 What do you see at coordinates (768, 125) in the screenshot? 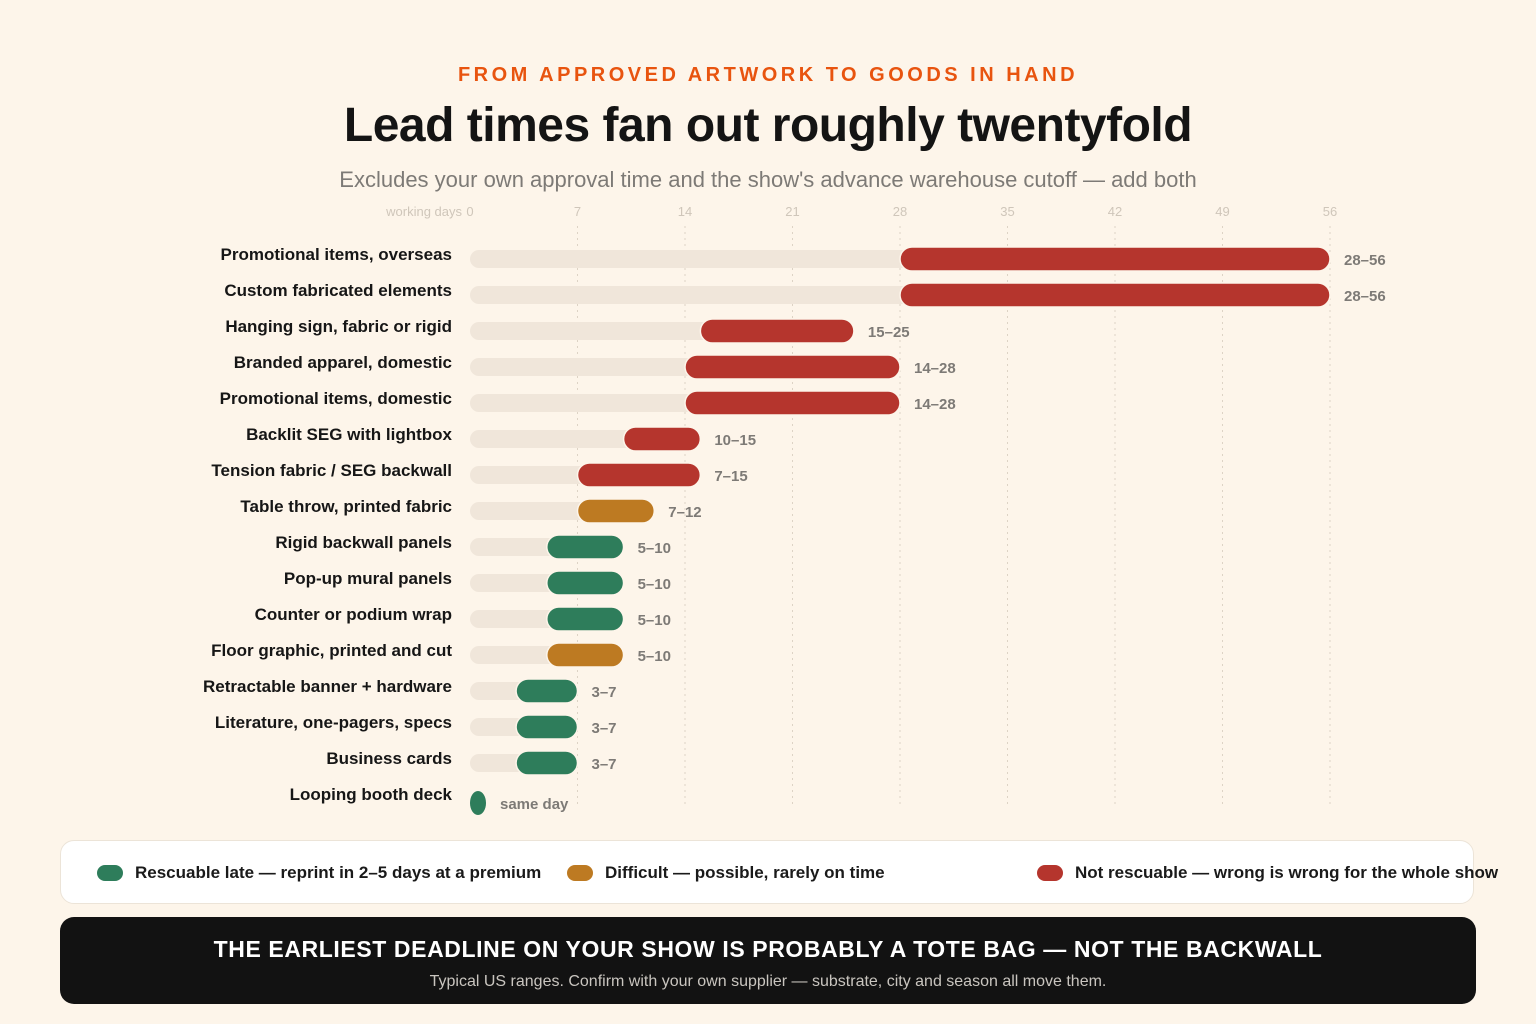
I see `chart-title: Lead times fan out roughly twentyfold` at bounding box center [768, 125].